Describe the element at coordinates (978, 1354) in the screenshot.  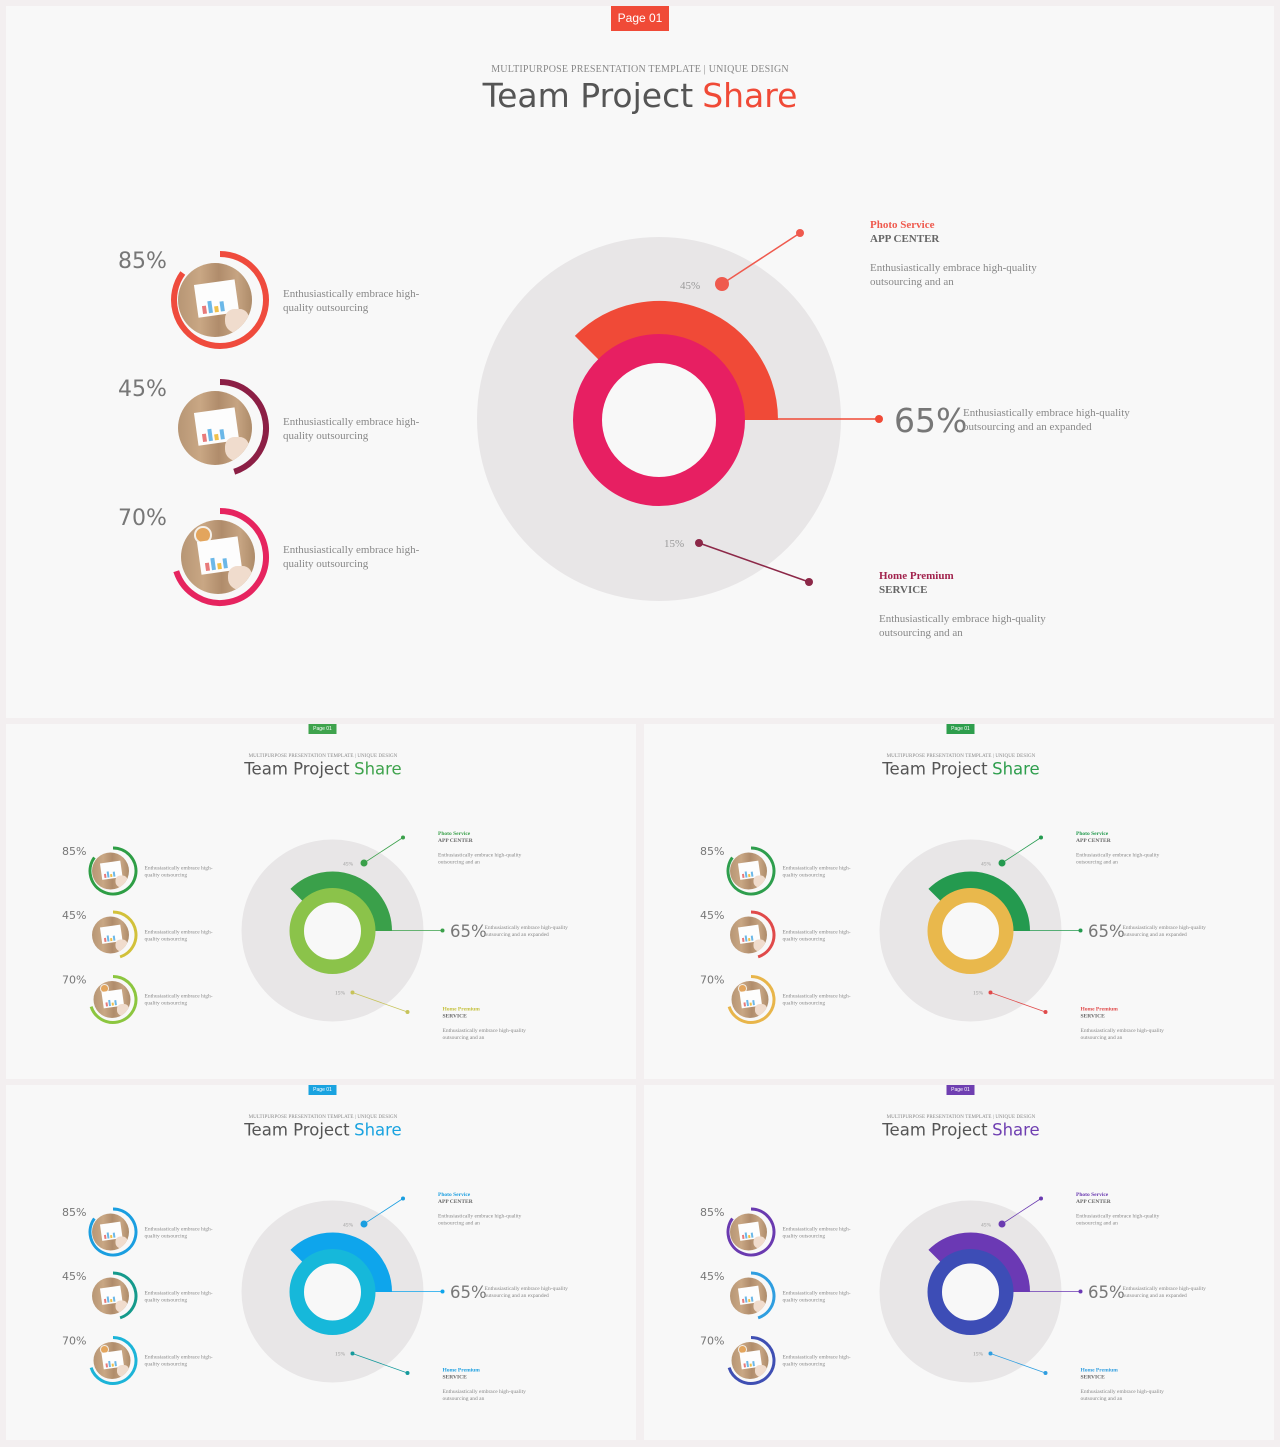
I see `pie-bottom-label: 15%` at that location.